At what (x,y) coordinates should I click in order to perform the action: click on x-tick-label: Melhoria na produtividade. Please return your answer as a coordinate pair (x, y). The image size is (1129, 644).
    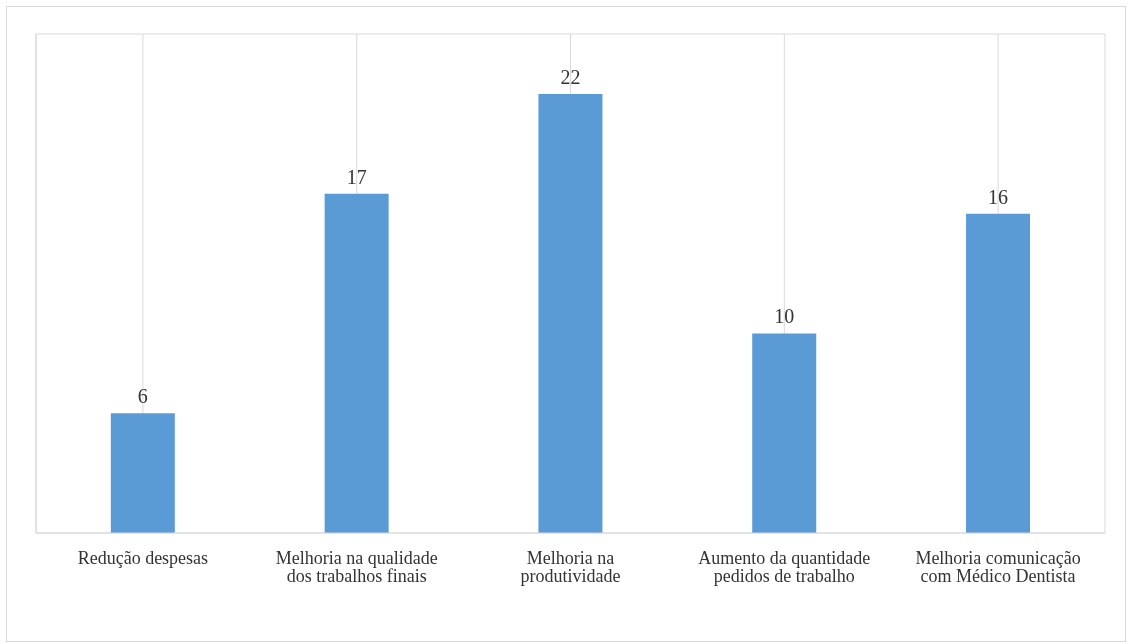
    Looking at the image, I should click on (570, 566).